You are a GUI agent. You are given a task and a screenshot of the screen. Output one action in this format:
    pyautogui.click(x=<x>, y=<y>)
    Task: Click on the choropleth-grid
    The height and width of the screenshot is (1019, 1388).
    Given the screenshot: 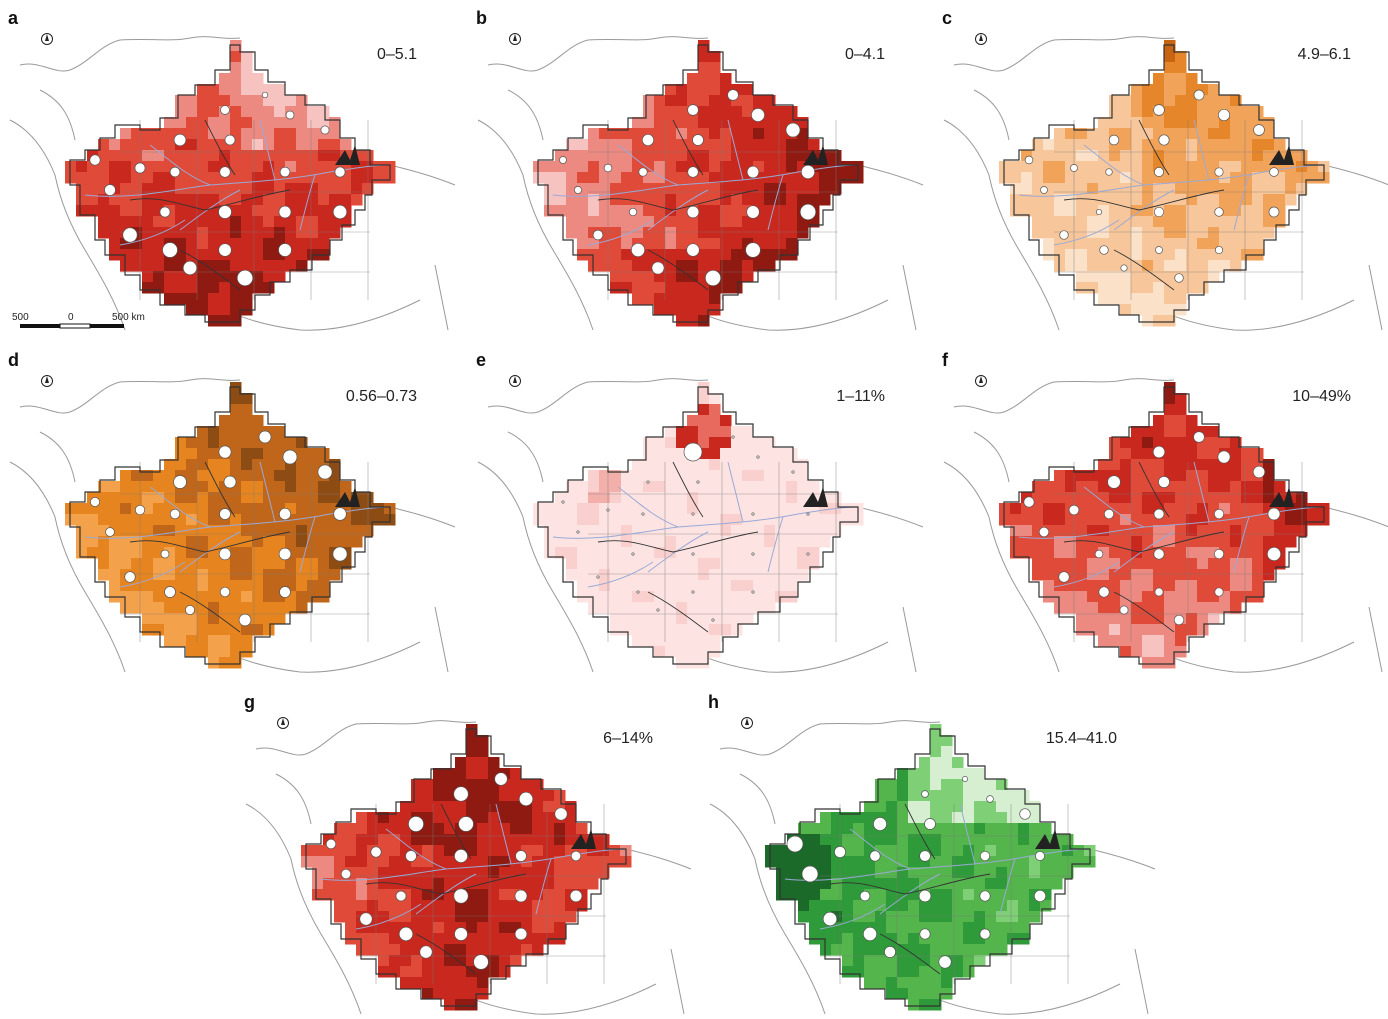 What is the action you would take?
    pyautogui.click(x=230, y=183)
    